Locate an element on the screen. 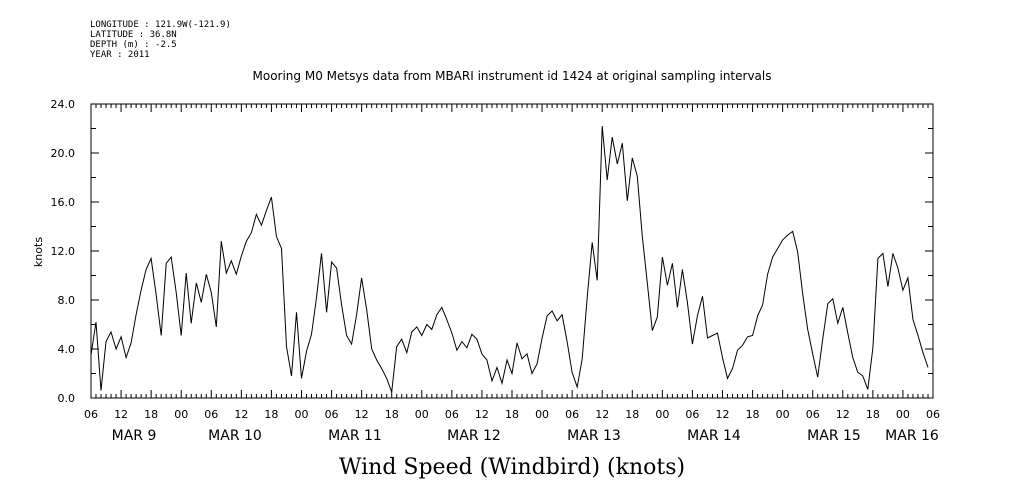 The image size is (1009, 504). x-day-label: MAR 9 is located at coordinates (134, 436).